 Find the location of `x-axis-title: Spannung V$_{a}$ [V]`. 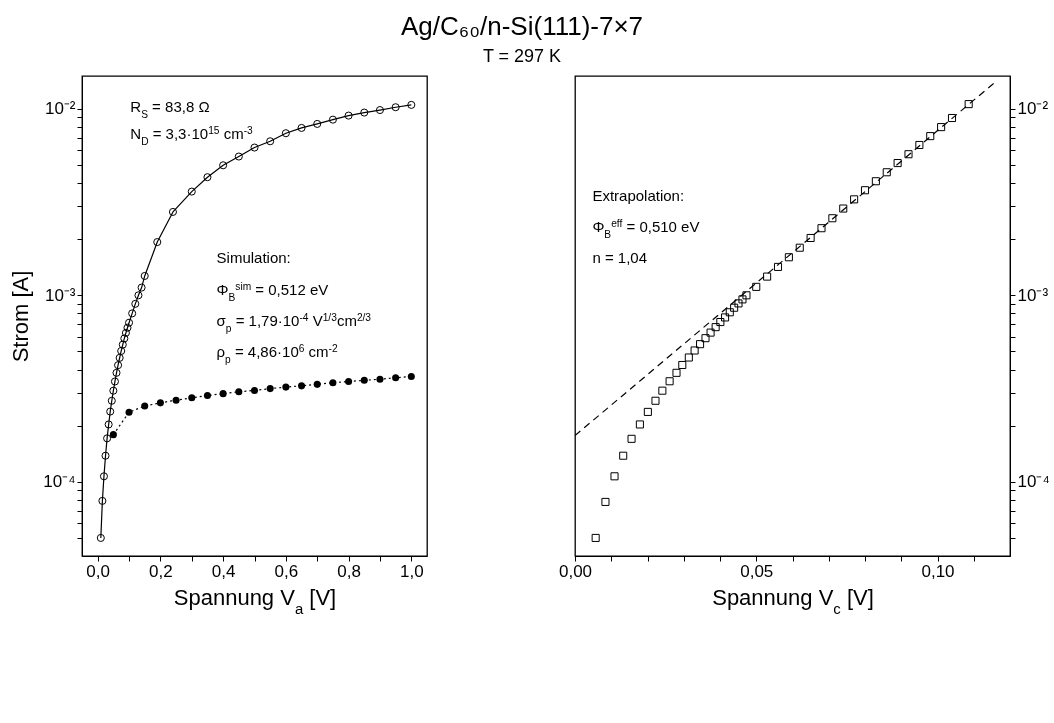

x-axis-title: Spannung V$_{a}$ [V] is located at coordinates (255, 600).